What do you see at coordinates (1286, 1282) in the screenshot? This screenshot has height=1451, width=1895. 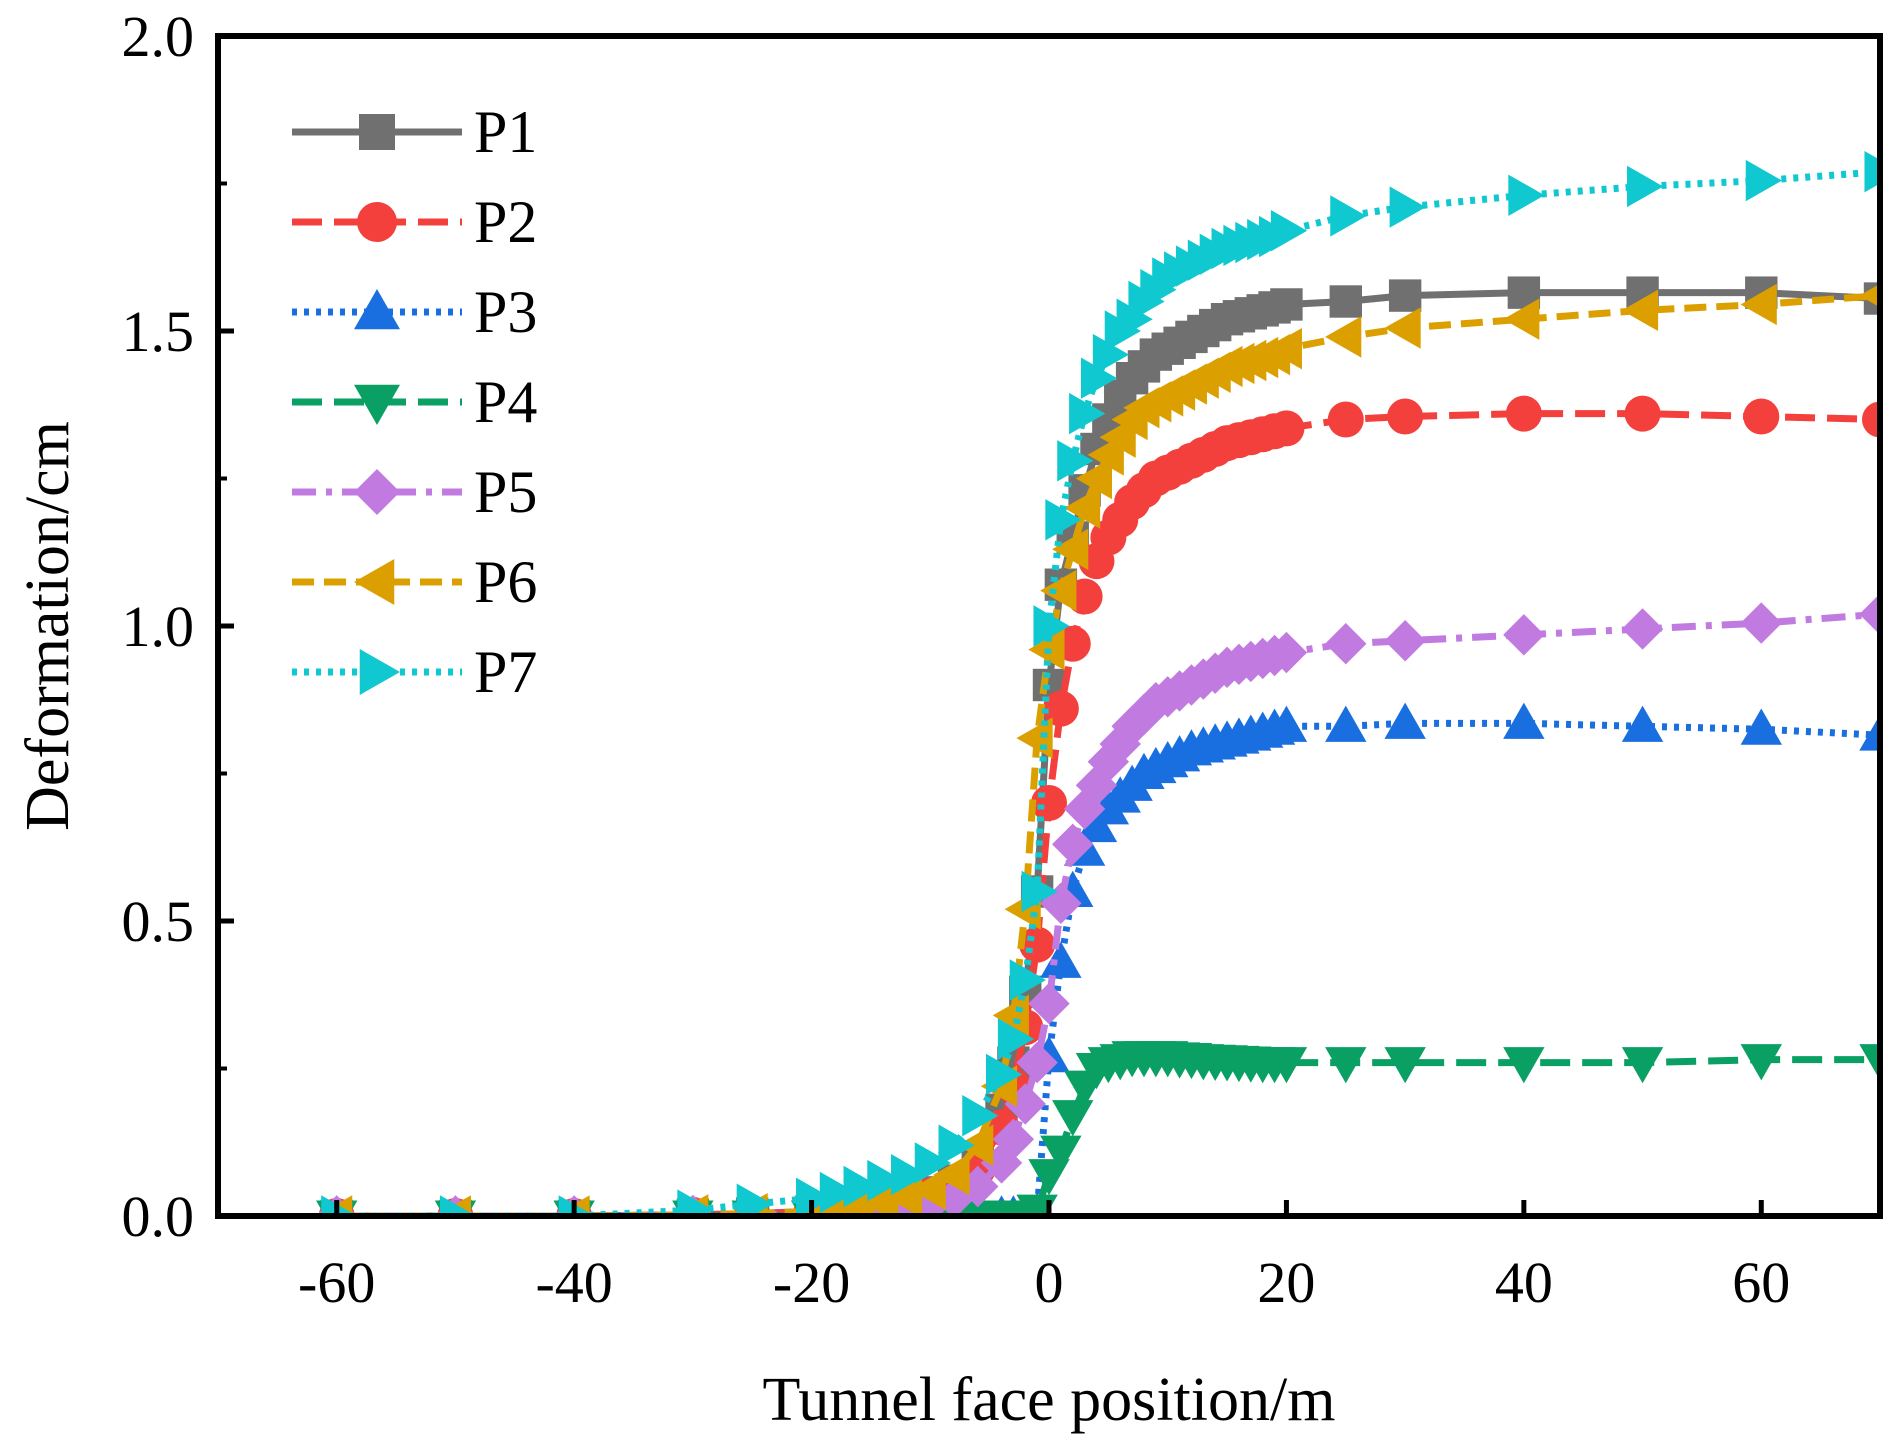 I see `x-tick-label: 20` at bounding box center [1286, 1282].